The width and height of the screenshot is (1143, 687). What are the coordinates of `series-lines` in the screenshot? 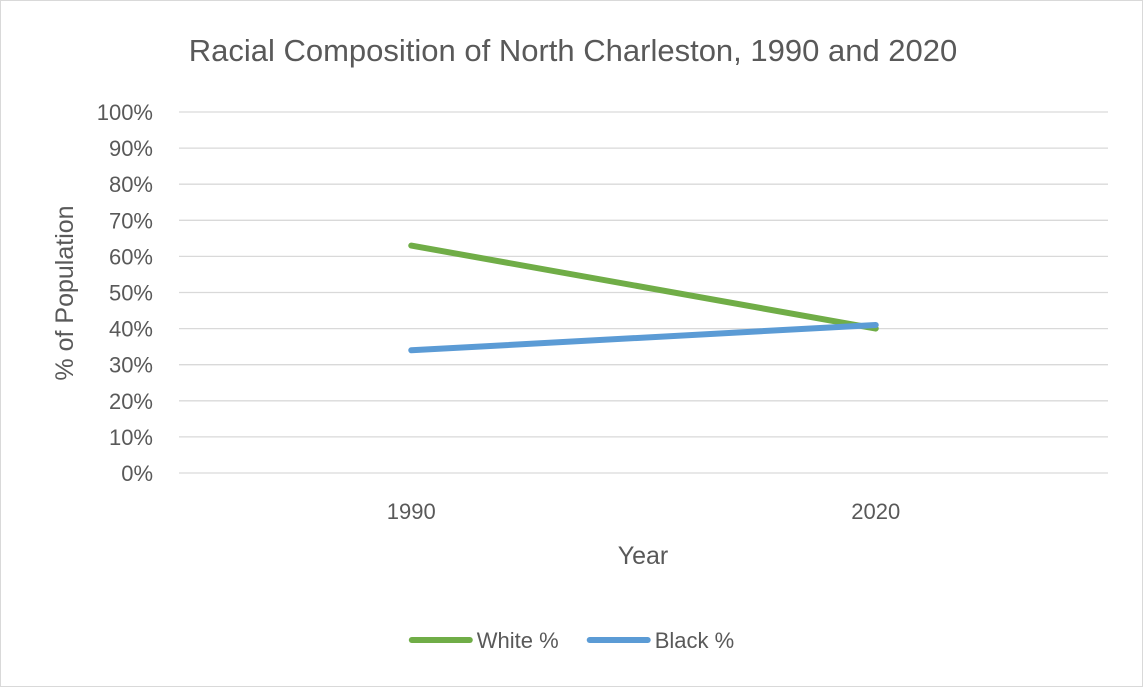 It's located at (643, 298).